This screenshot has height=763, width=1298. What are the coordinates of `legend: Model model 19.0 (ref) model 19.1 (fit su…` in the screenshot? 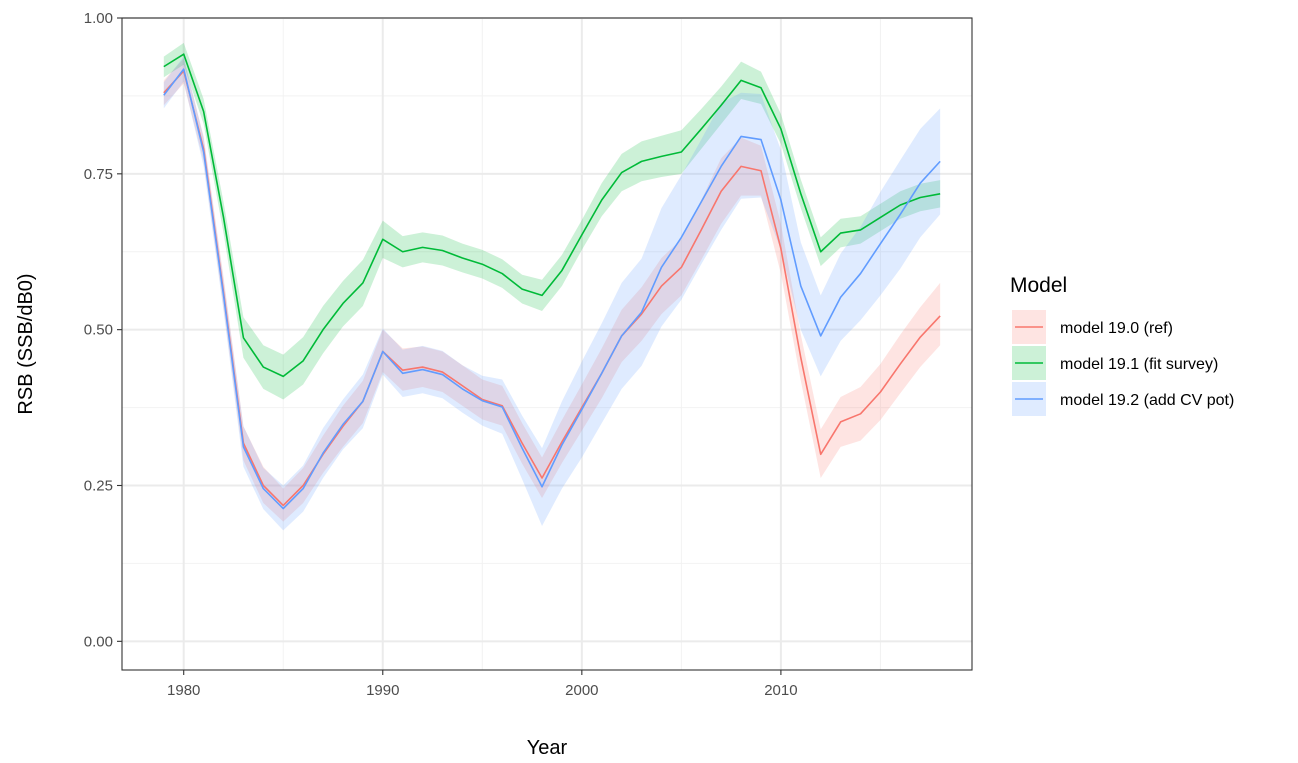 It's located at (1122, 345).